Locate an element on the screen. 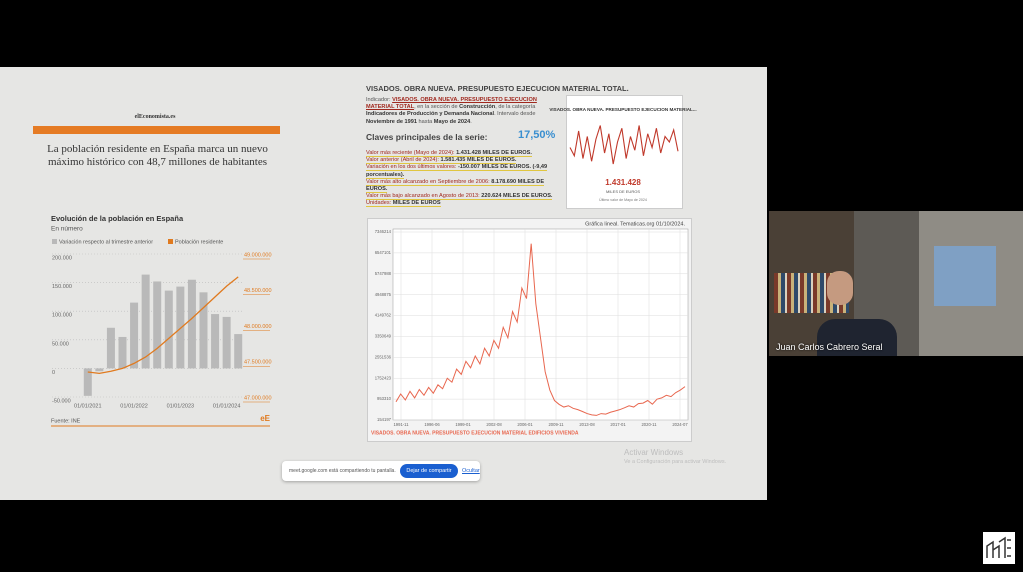 The height and width of the screenshot is (572, 1023). y-tick-label: 5747988 is located at coordinates (383, 273).